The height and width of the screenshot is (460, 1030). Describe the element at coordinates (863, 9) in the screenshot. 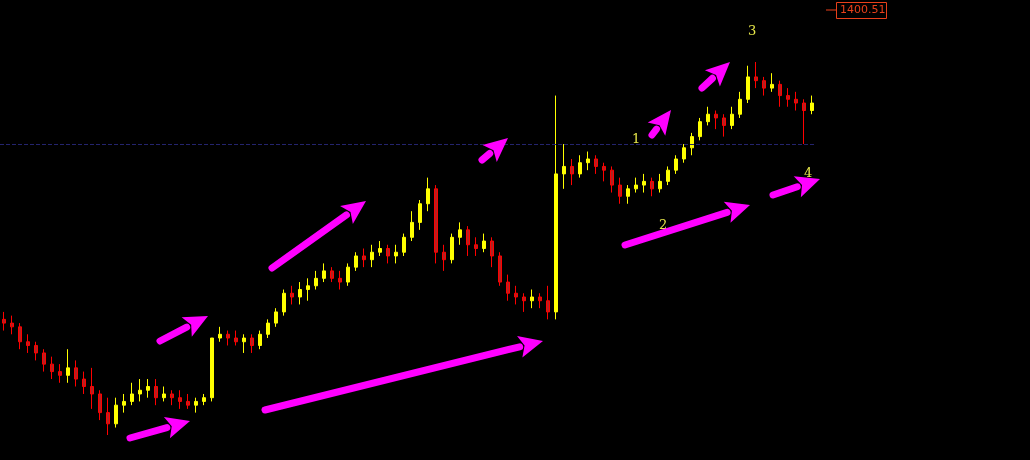

I see `text: 1400.51` at that location.